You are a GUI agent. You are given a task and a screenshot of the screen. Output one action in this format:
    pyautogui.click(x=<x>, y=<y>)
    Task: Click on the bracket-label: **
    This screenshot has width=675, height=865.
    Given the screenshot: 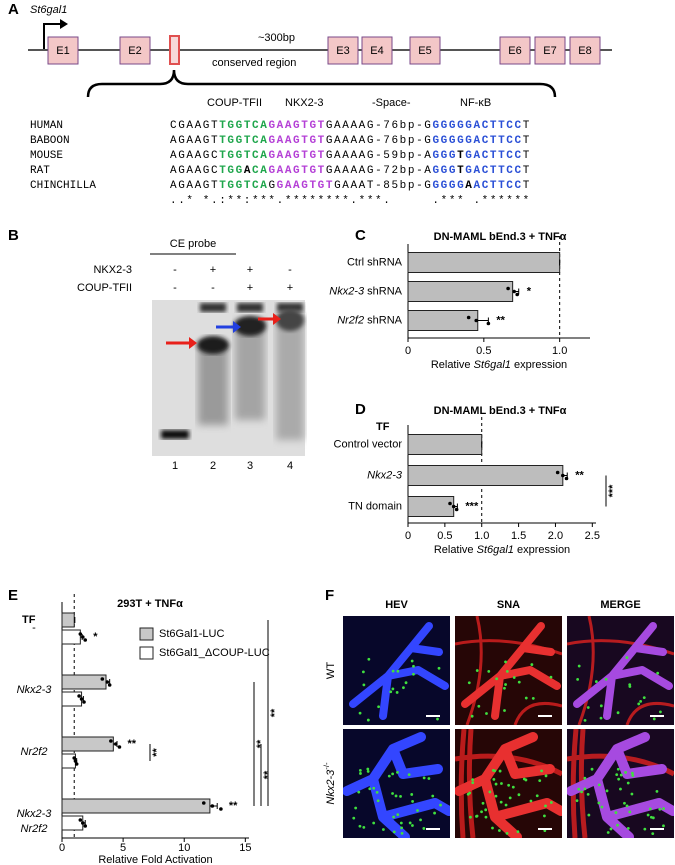 What is the action you would take?
    pyautogui.click(x=261, y=743)
    